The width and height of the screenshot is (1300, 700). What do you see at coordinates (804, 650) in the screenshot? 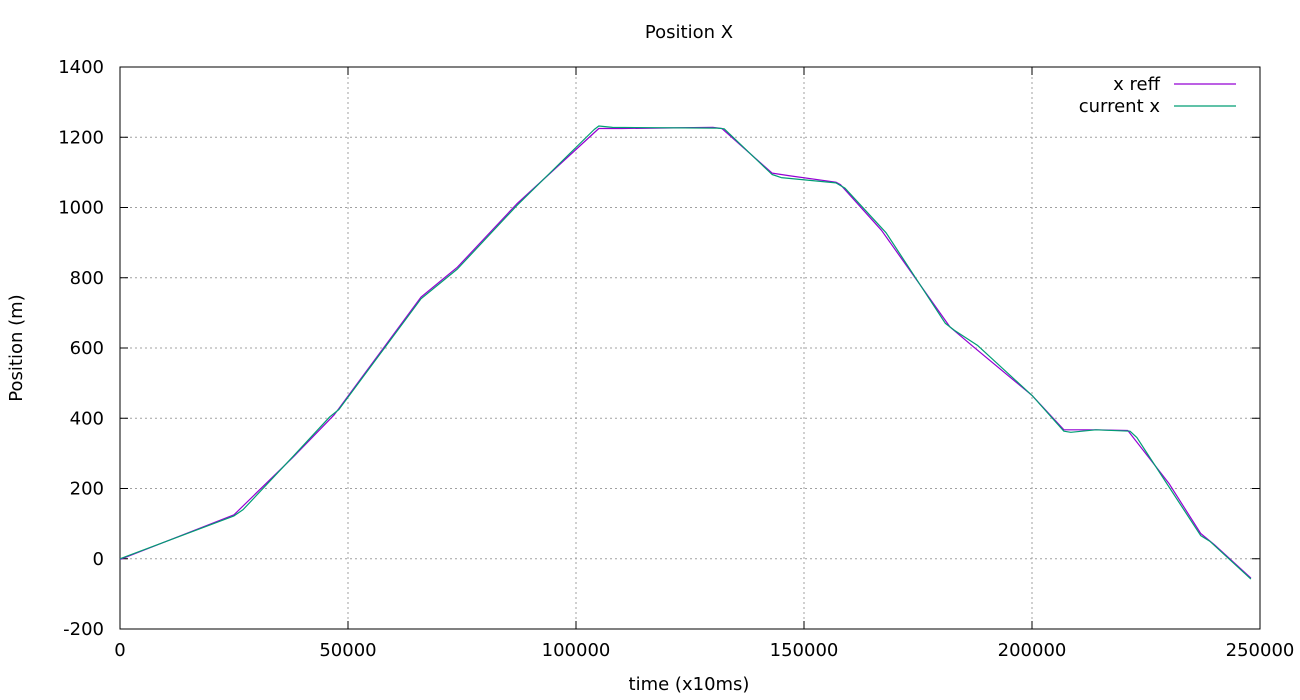
I see `x-tick-label: 150000` at bounding box center [804, 650].